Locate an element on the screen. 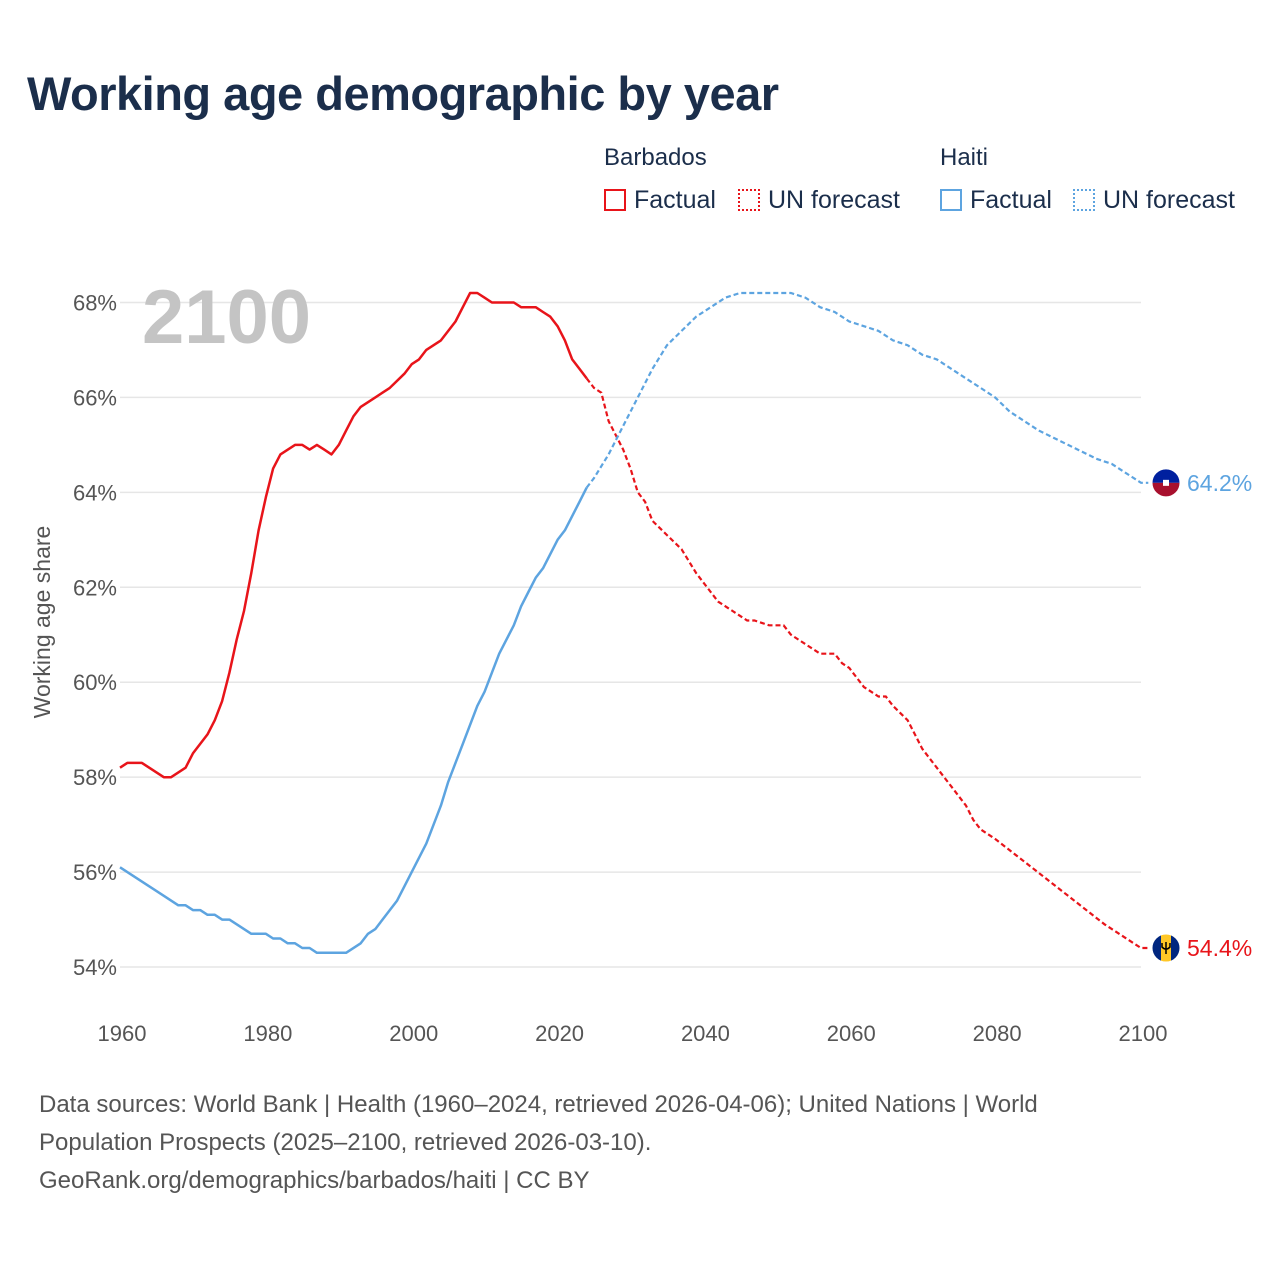  y-tick-label: 56% is located at coordinates (95, 872).